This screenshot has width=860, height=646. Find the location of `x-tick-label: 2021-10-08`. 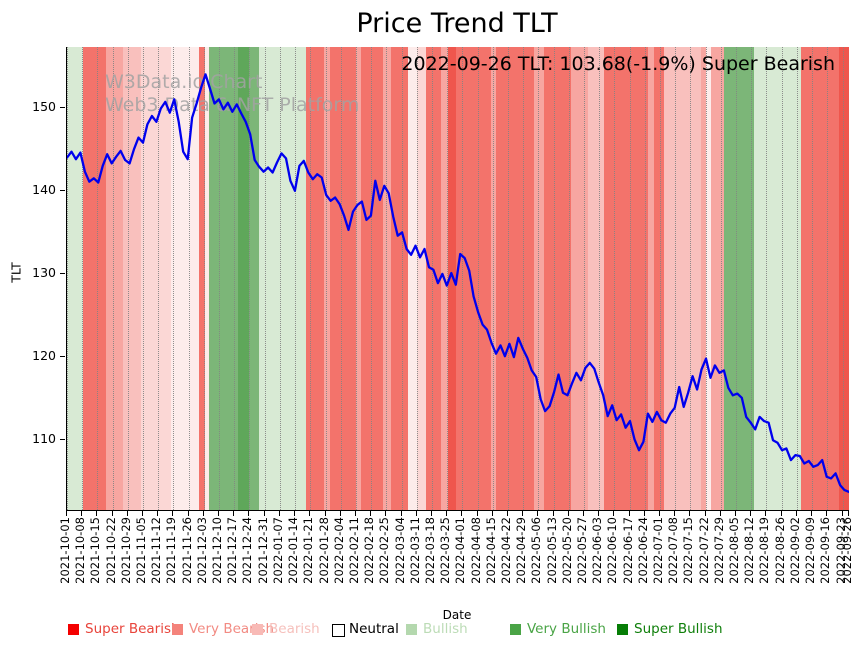

x-tick-label: 2021-10-08 is located at coordinates (80, 550).